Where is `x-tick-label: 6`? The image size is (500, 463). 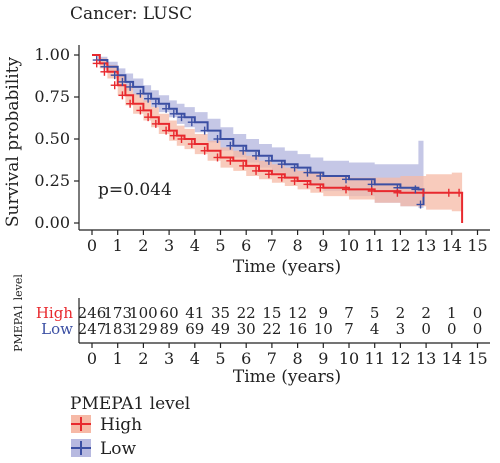
x-tick-label: 6 is located at coordinates (246, 245).